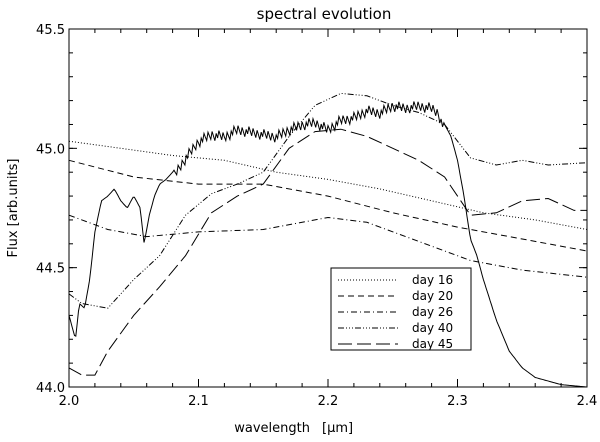 The width and height of the screenshot is (600, 442). What do you see at coordinates (587, 401) in the screenshot?
I see `x-tick-label: 2.4` at bounding box center [587, 401].